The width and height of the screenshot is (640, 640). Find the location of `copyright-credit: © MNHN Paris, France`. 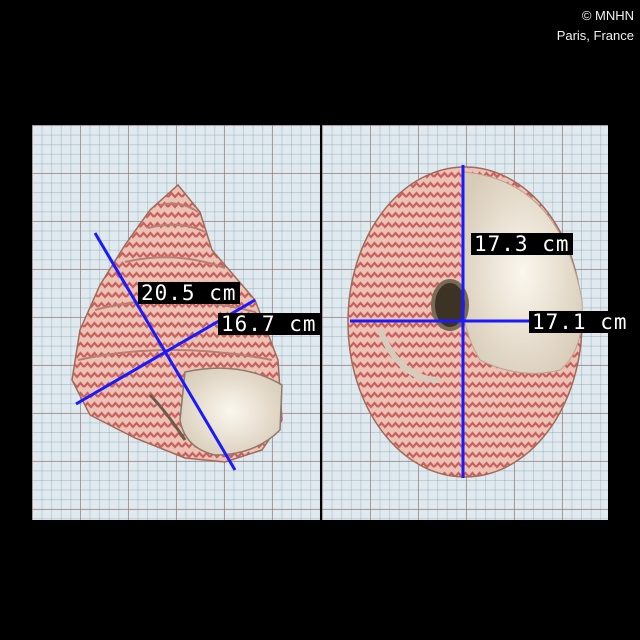

copyright-credit: © MNHN Paris, France is located at coordinates (595, 26).